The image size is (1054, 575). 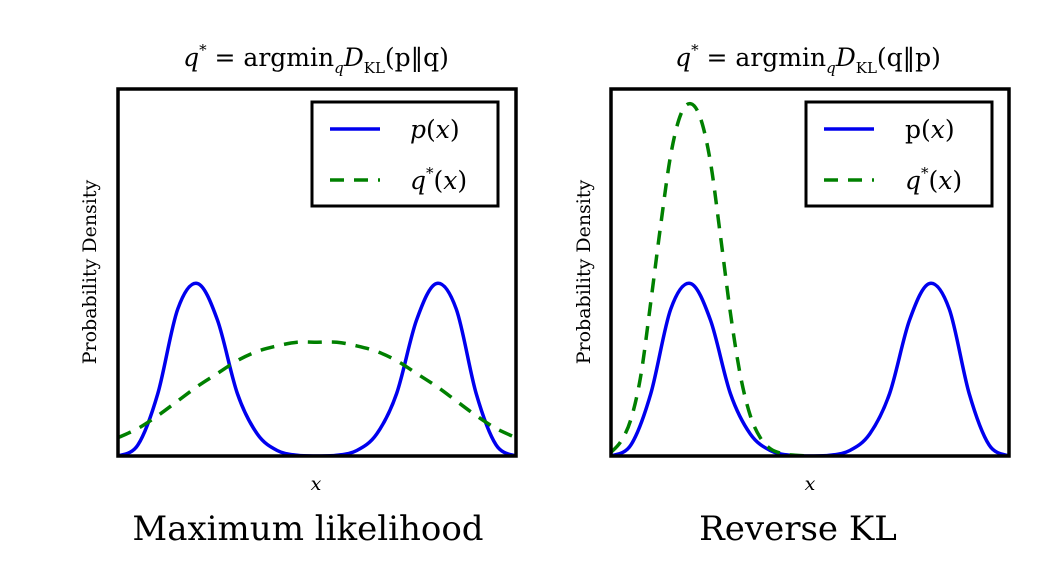 I want to click on panel-2-x-axis-label: x, so click(x=810, y=484).